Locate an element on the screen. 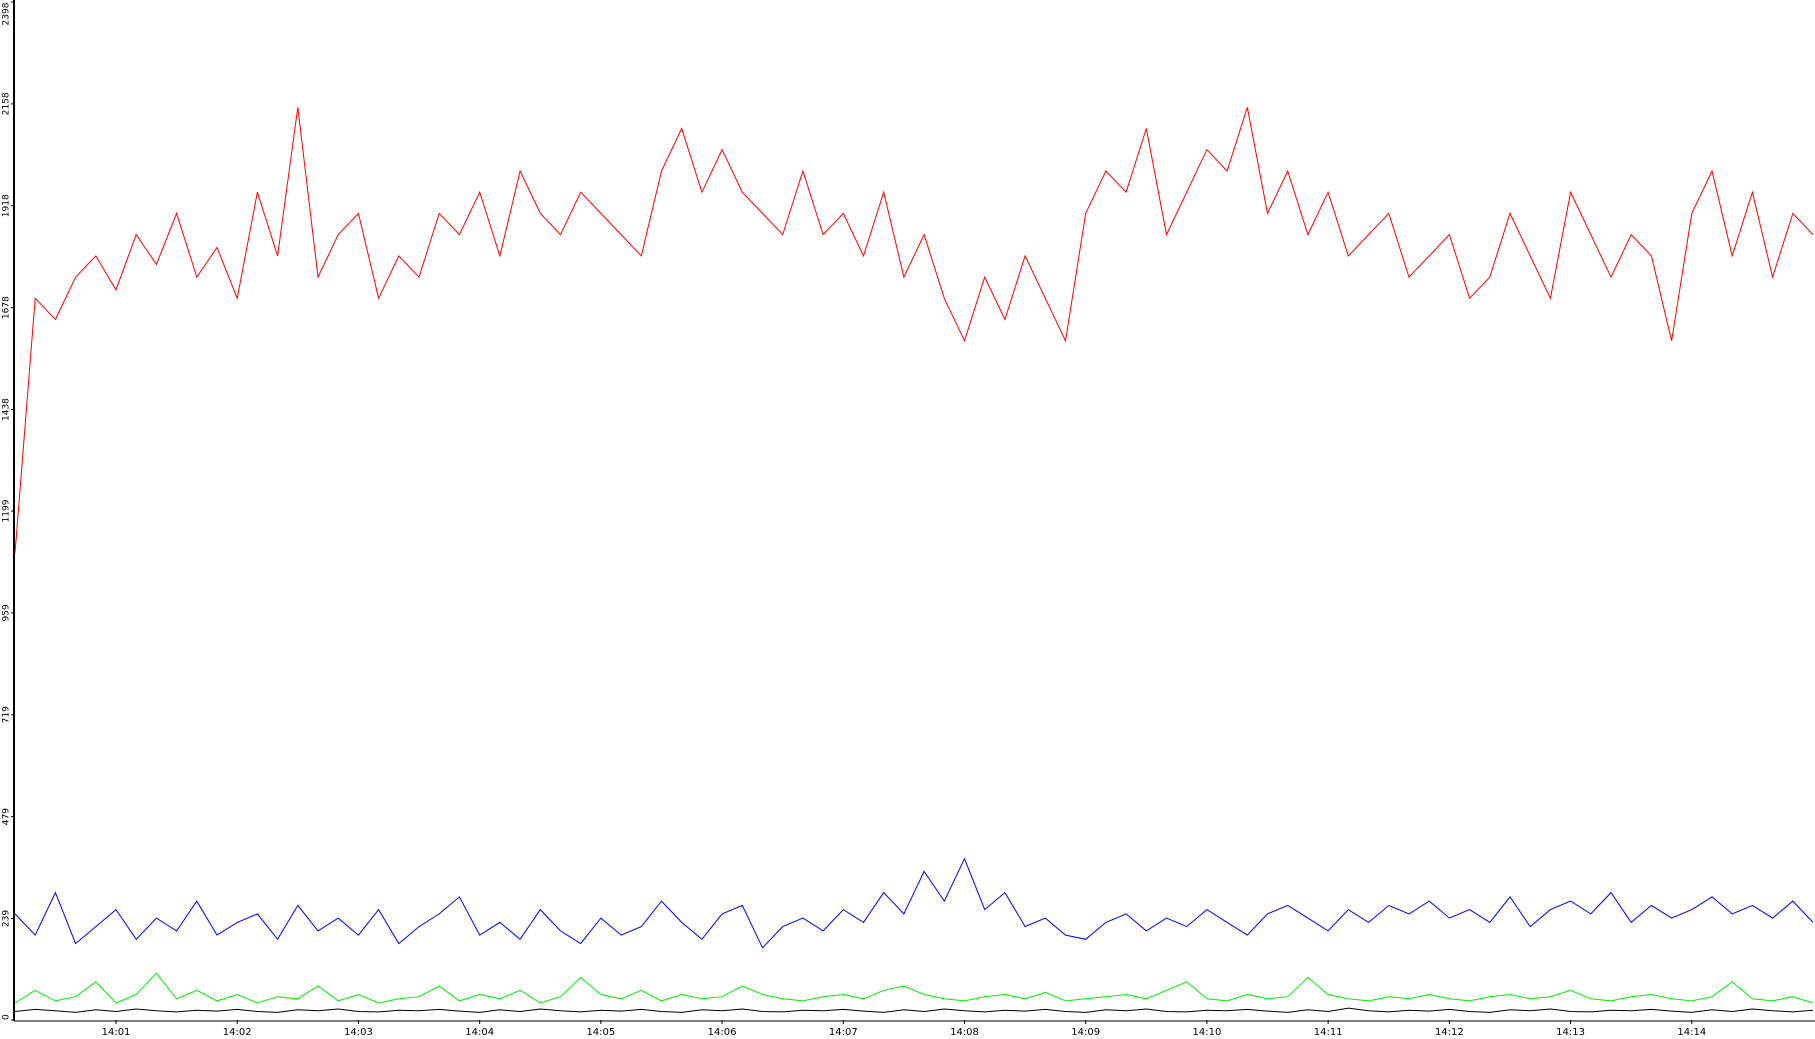 Image resolution: width=1815 pixels, height=1039 pixels. y-tick-label: 959 is located at coordinates (7, 612).